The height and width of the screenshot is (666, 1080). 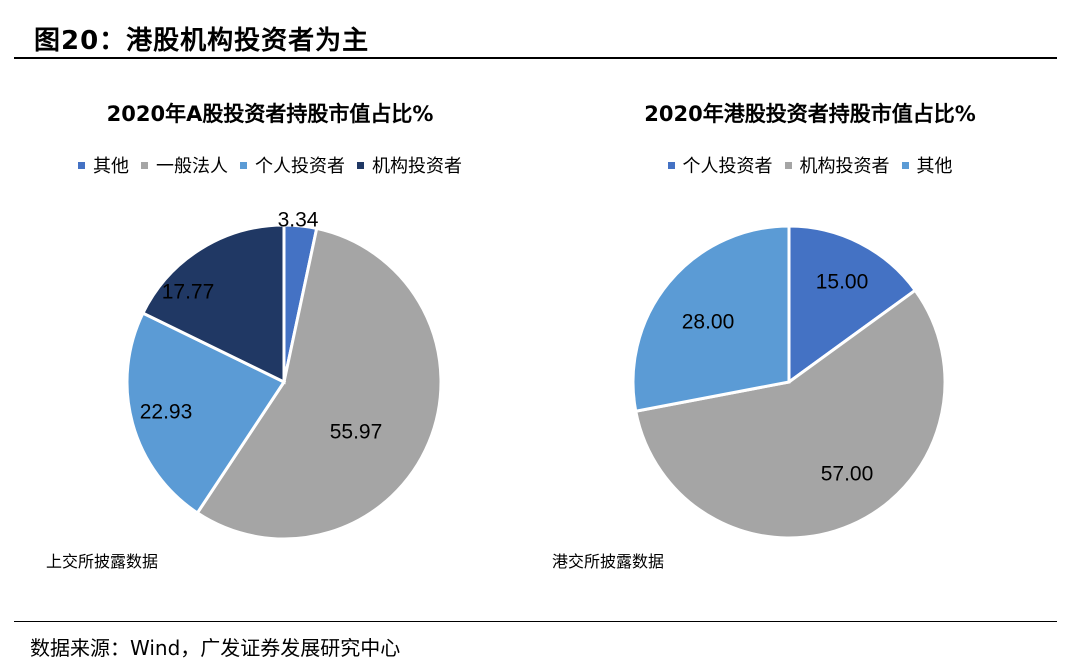 I want to click on data-label: 3.34, so click(x=298, y=220).